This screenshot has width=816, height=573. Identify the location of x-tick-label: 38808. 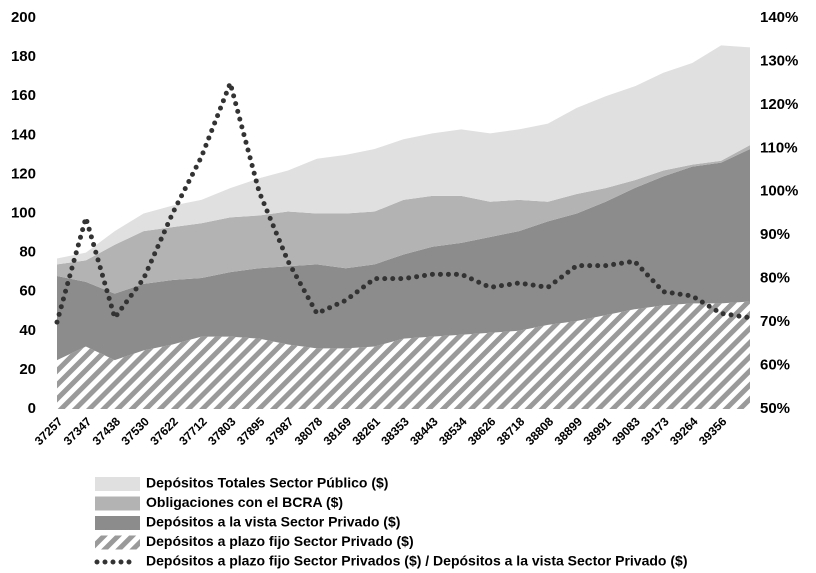
(540, 431).